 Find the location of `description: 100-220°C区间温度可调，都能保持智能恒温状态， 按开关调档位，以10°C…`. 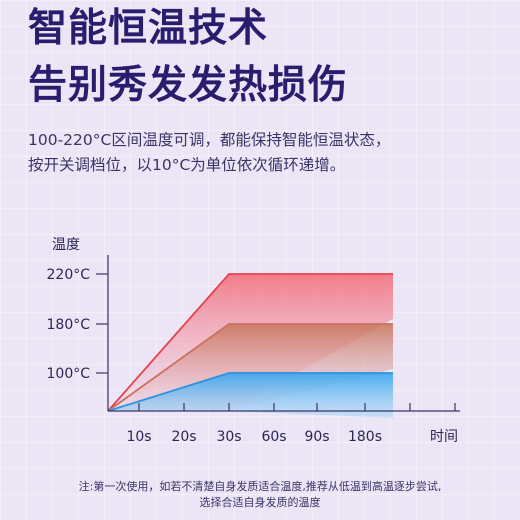

description: 100-220°C区间温度可调，都能保持智能恒温状态， 按开关调档位，以10°C… is located at coordinates (268, 153).